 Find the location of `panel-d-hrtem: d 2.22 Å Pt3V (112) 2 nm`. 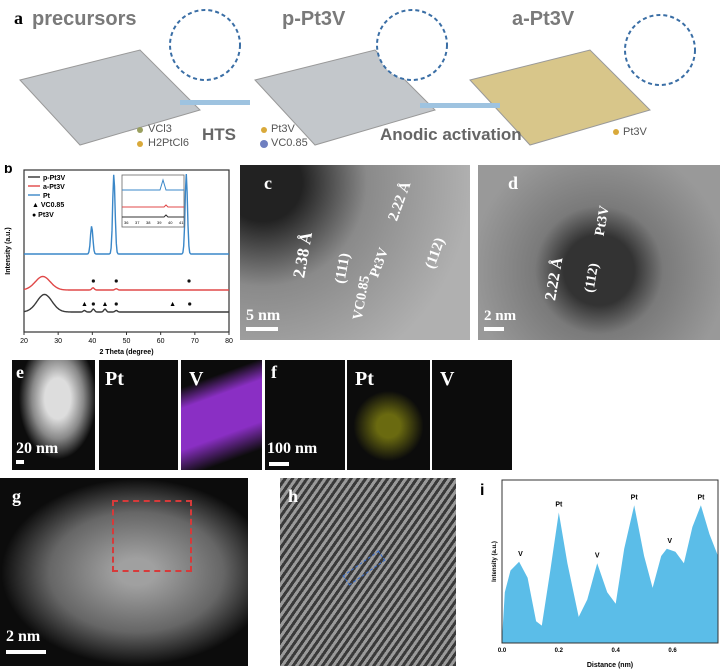

panel-d-hrtem: d 2.22 Å Pt3V (112) 2 nm is located at coordinates (599, 252).